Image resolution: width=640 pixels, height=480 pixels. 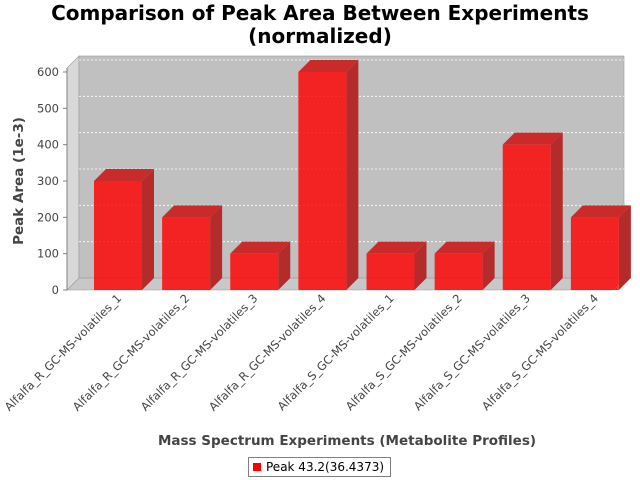 What do you see at coordinates (325, 467) in the screenshot?
I see `legend-label: Peak 43.2(36.4373)` at bounding box center [325, 467].